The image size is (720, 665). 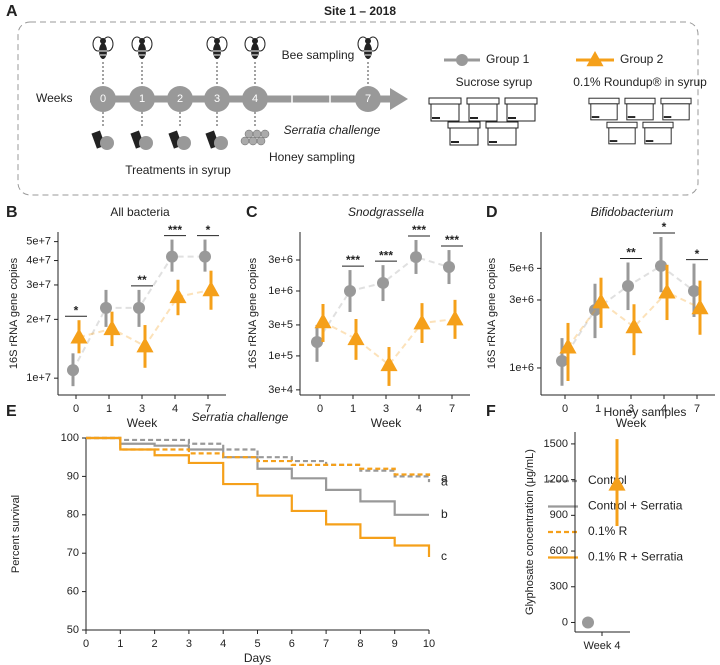 I want to click on y-tick-label: 5e+7, so click(x=38, y=242).